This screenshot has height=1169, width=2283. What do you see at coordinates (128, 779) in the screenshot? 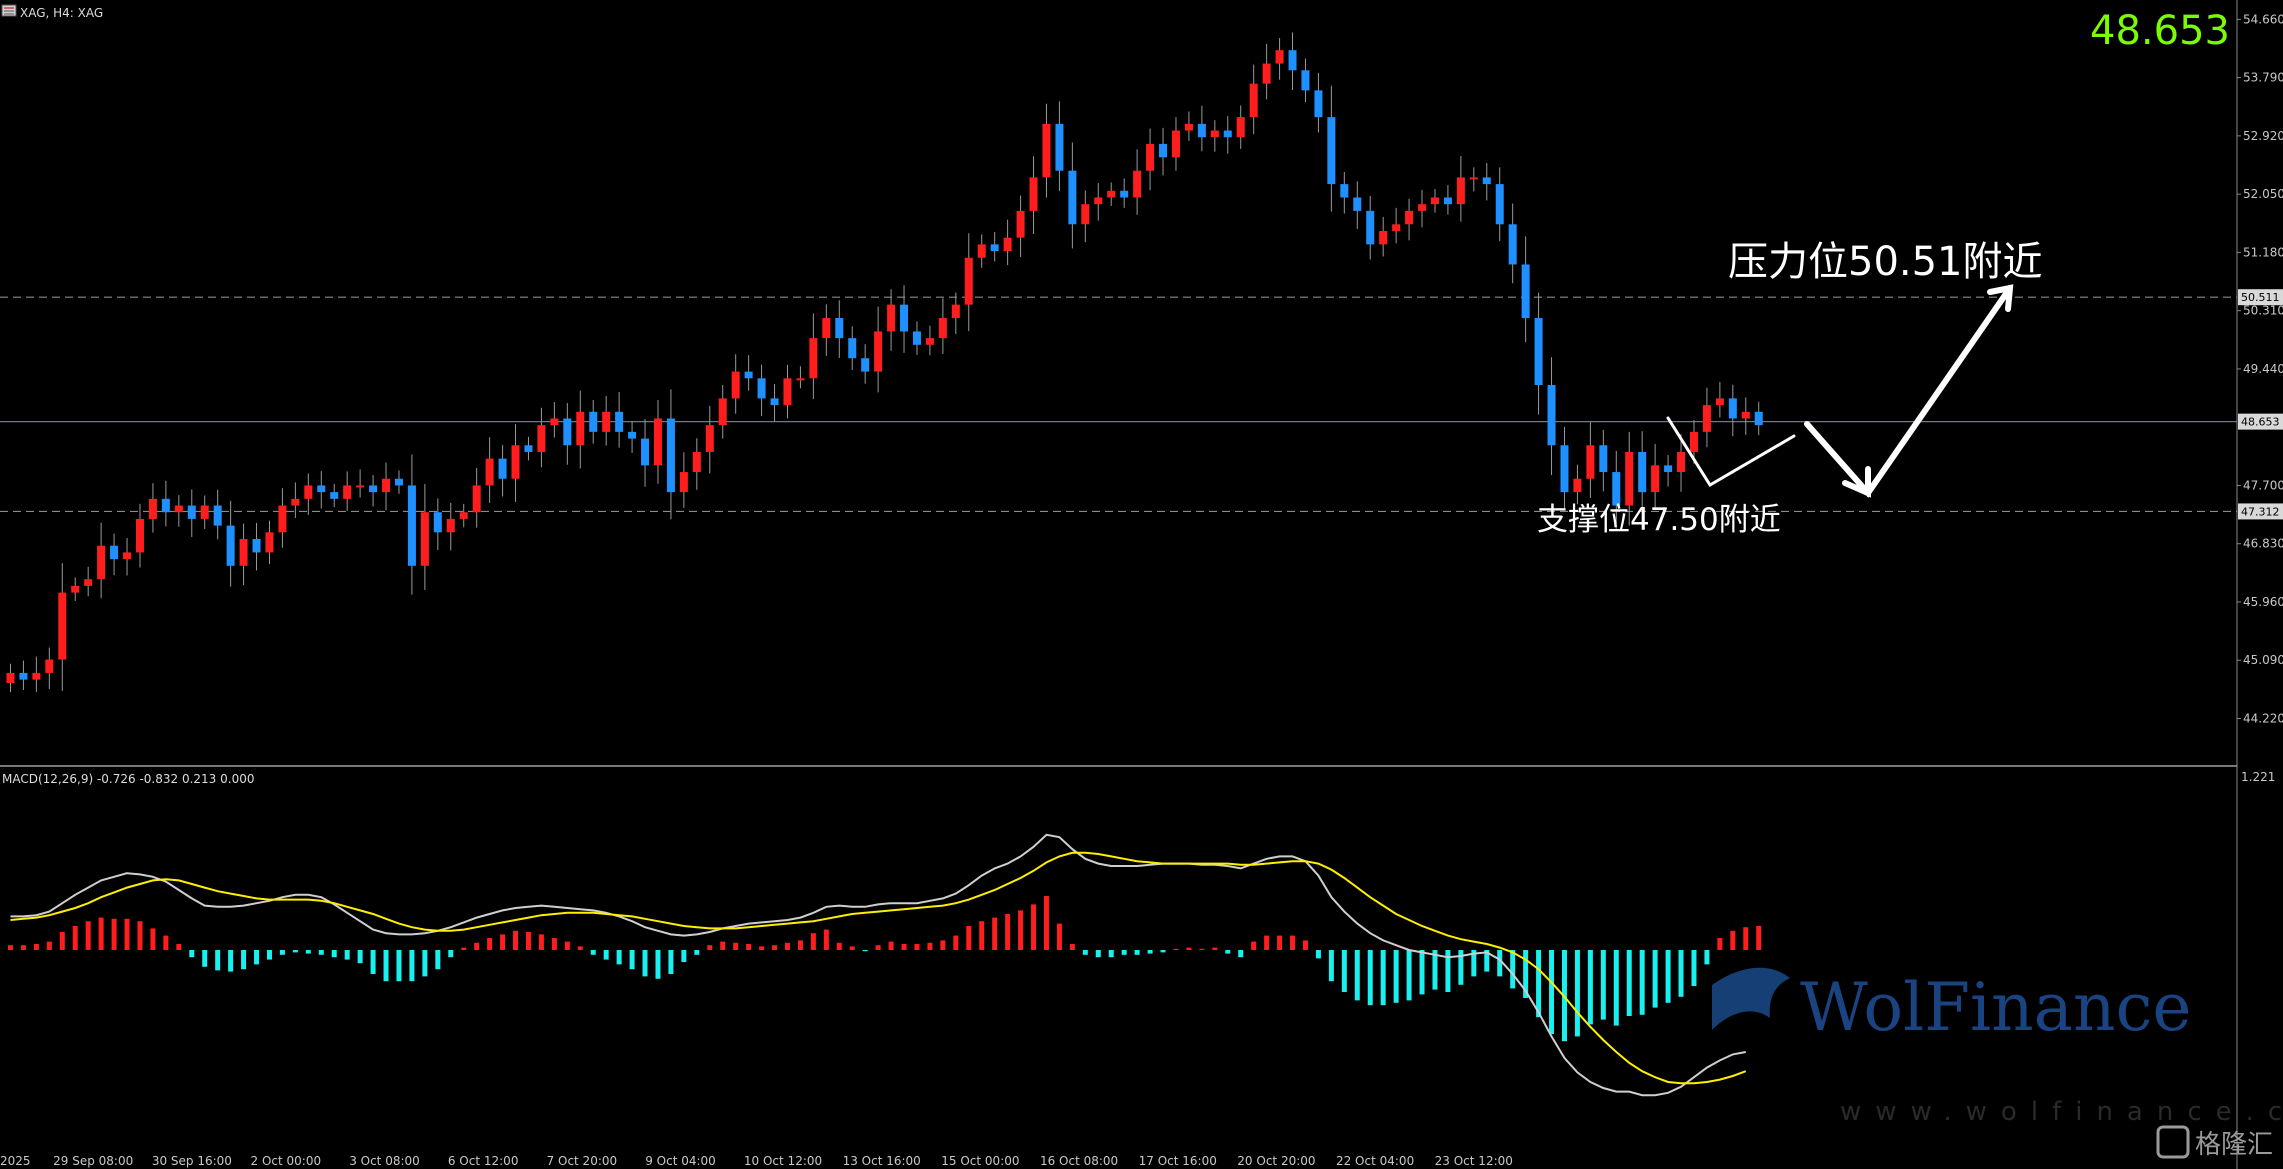
I see `macd-header: MACD(12,26,9) -0.726 -0.832 0.213 0.000` at bounding box center [128, 779].